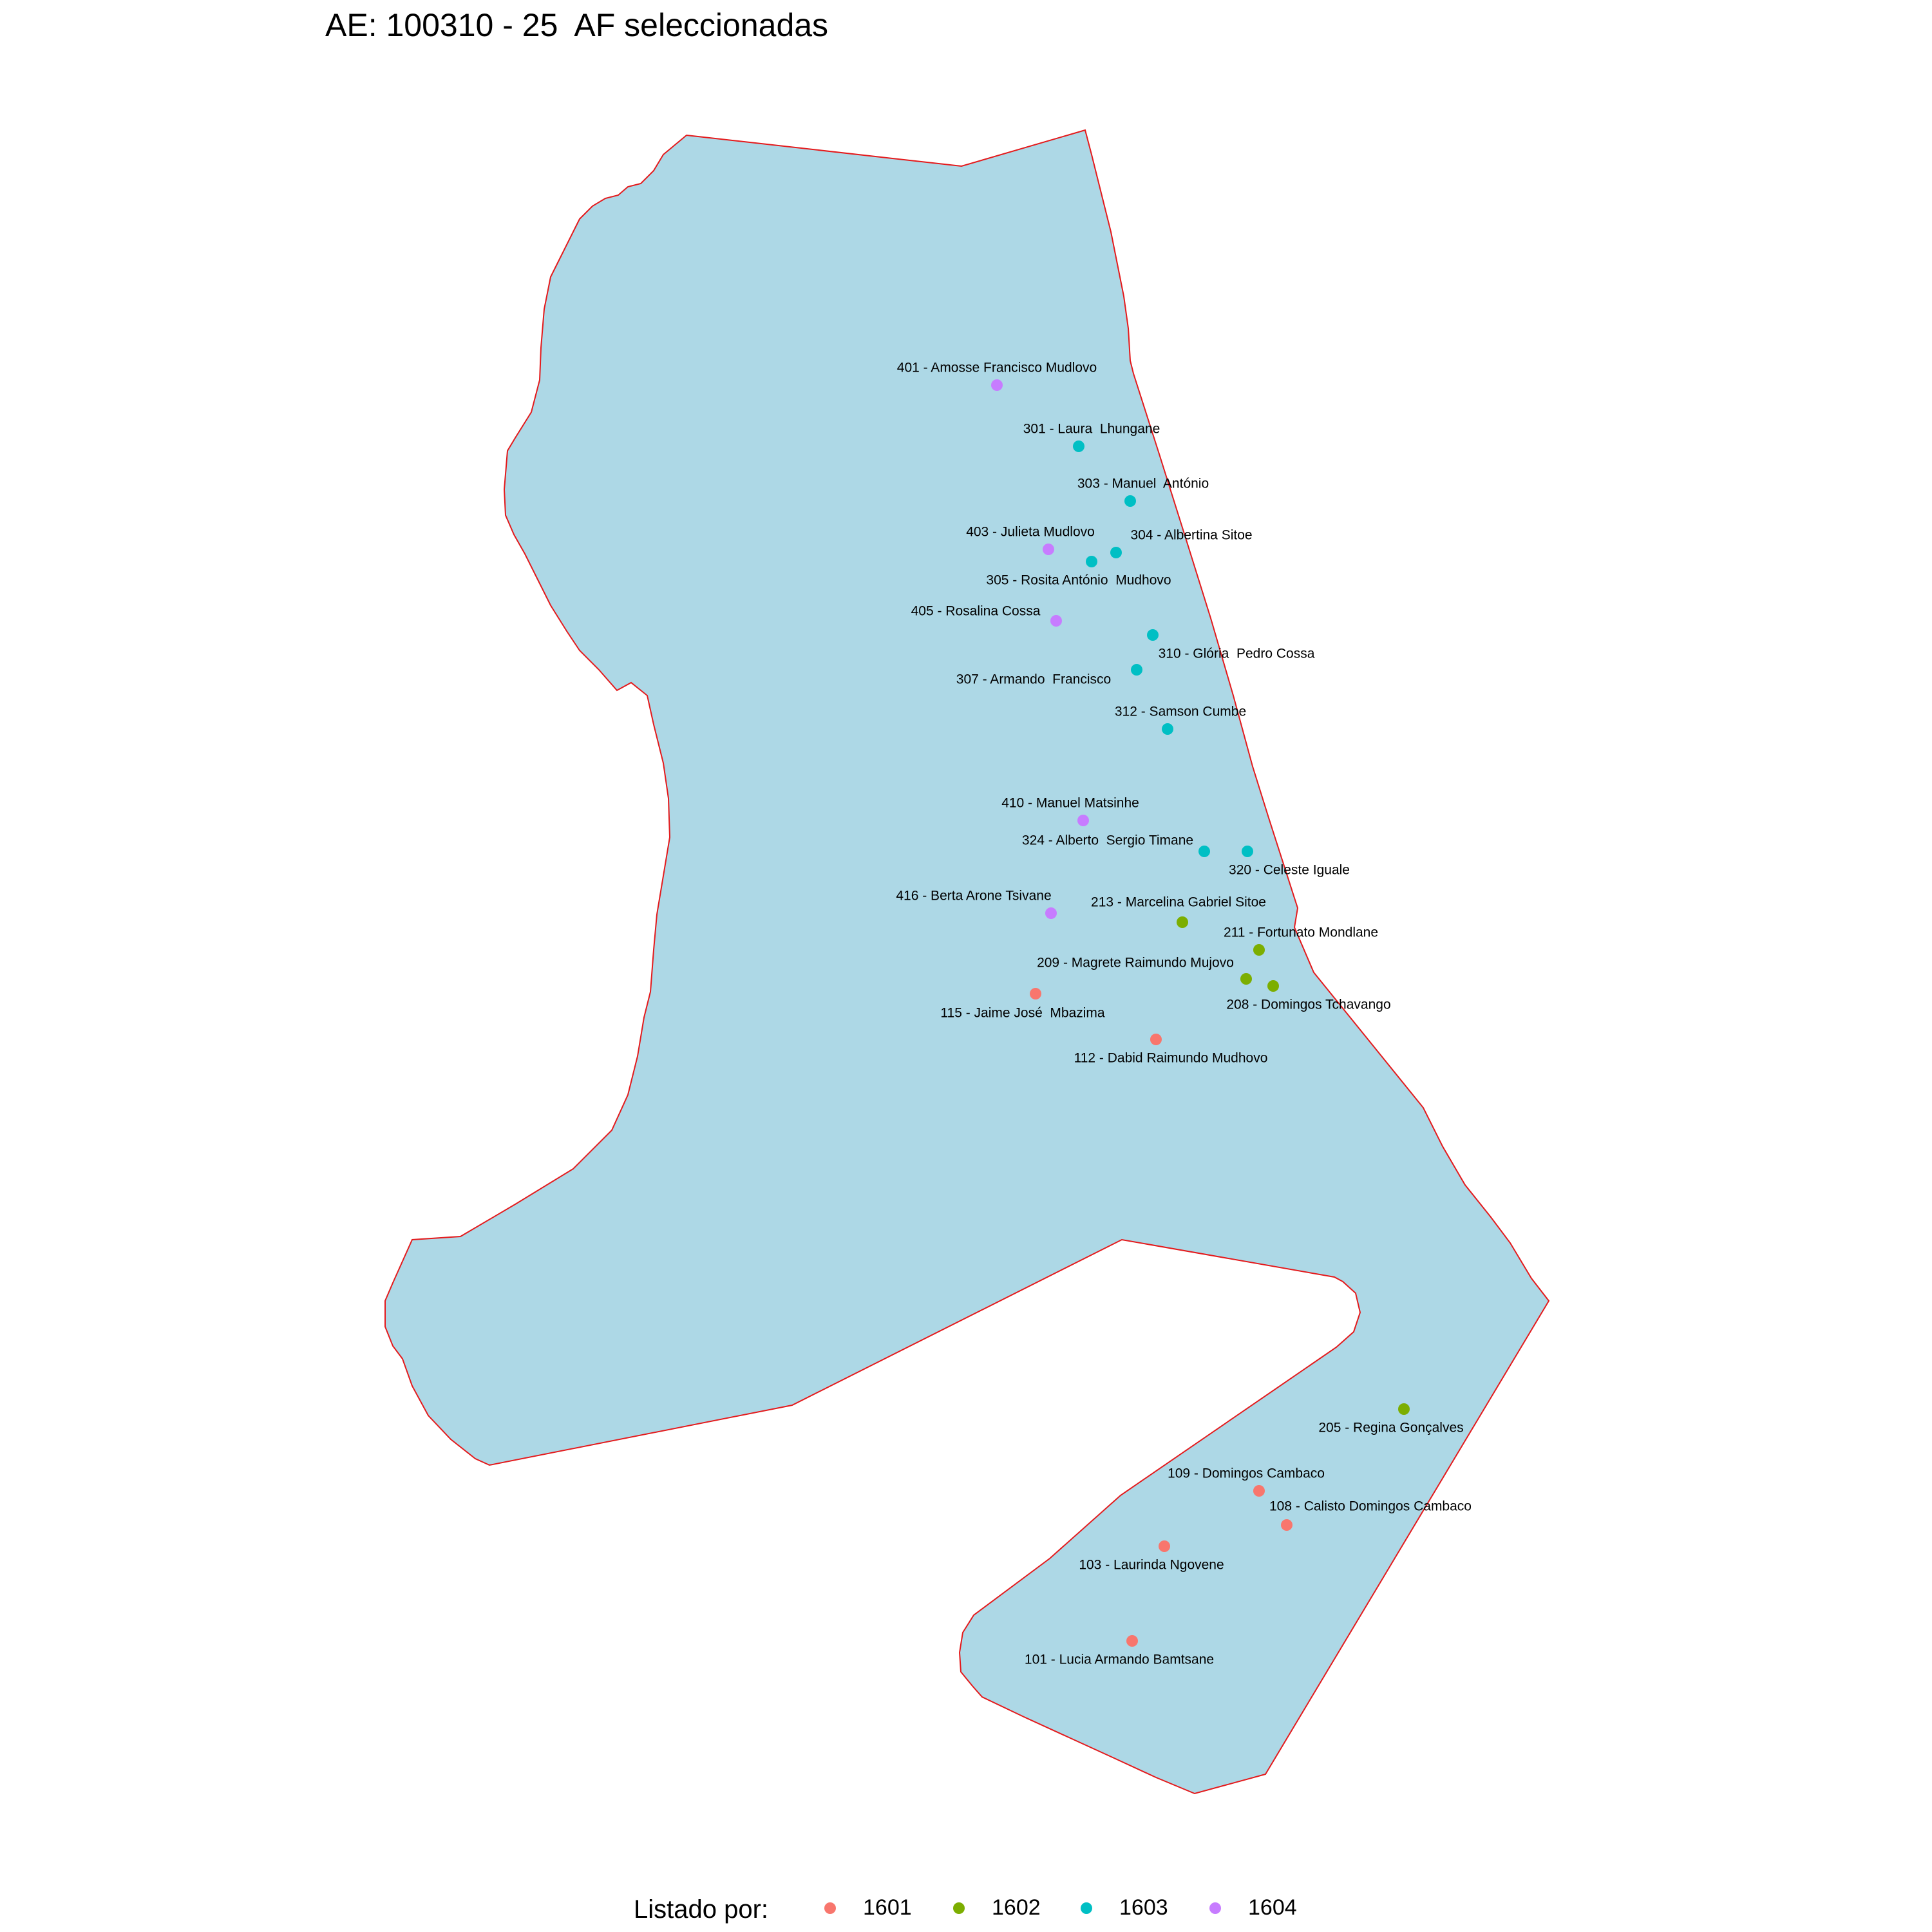 The width and height of the screenshot is (1932, 1932). What do you see at coordinates (1143, 484) in the screenshot?
I see `household-label-303: 303 - Manuel António` at bounding box center [1143, 484].